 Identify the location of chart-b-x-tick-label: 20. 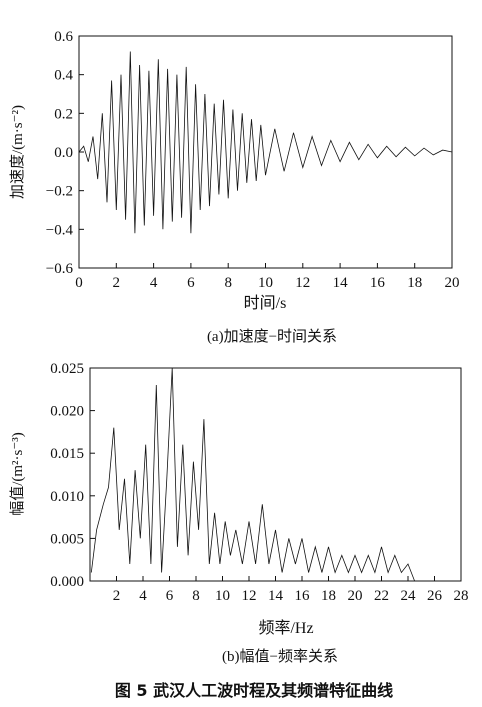
(355, 596).